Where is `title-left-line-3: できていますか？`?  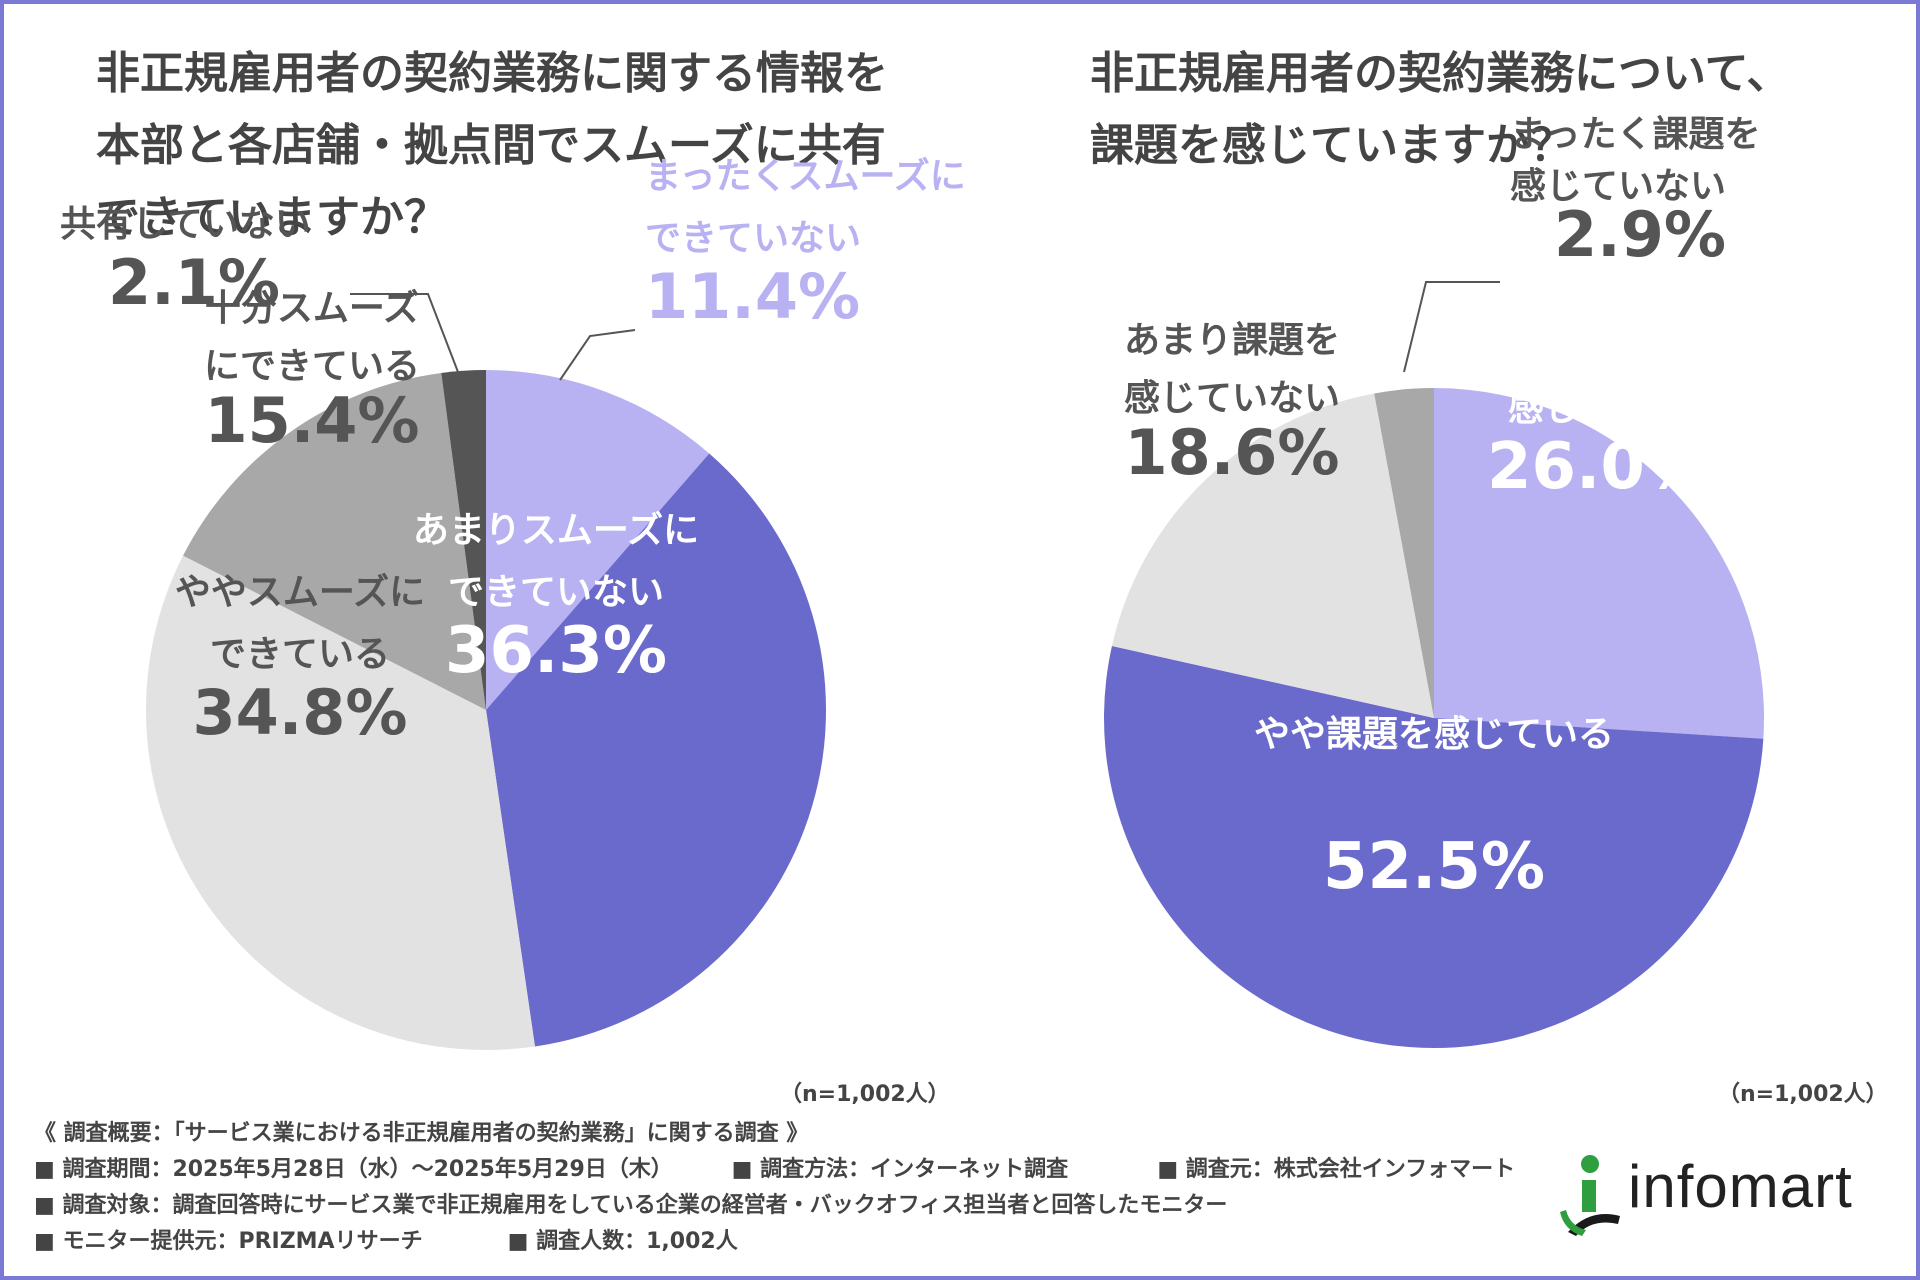 title-left-line-3: できていますか？ is located at coordinates (272, 217).